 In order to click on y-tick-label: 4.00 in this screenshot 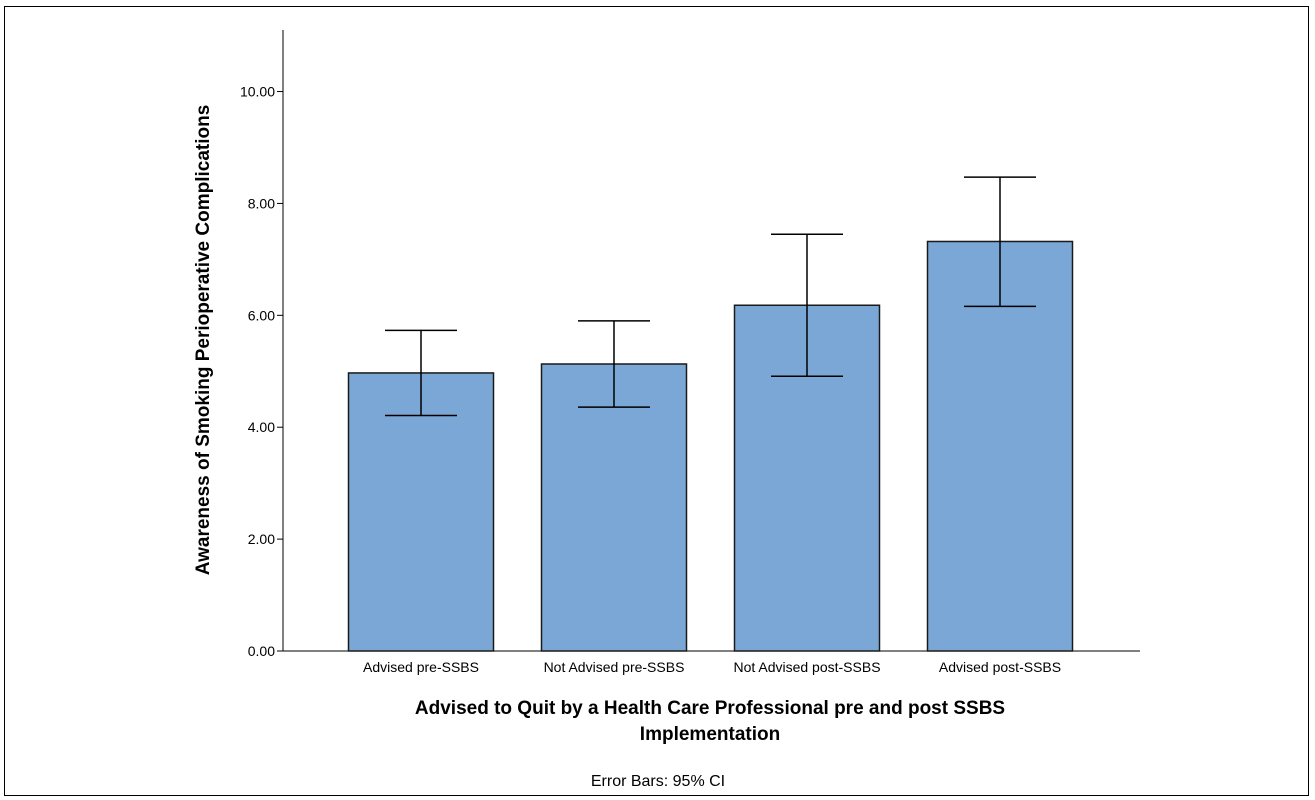, I will do `click(261, 427)`.